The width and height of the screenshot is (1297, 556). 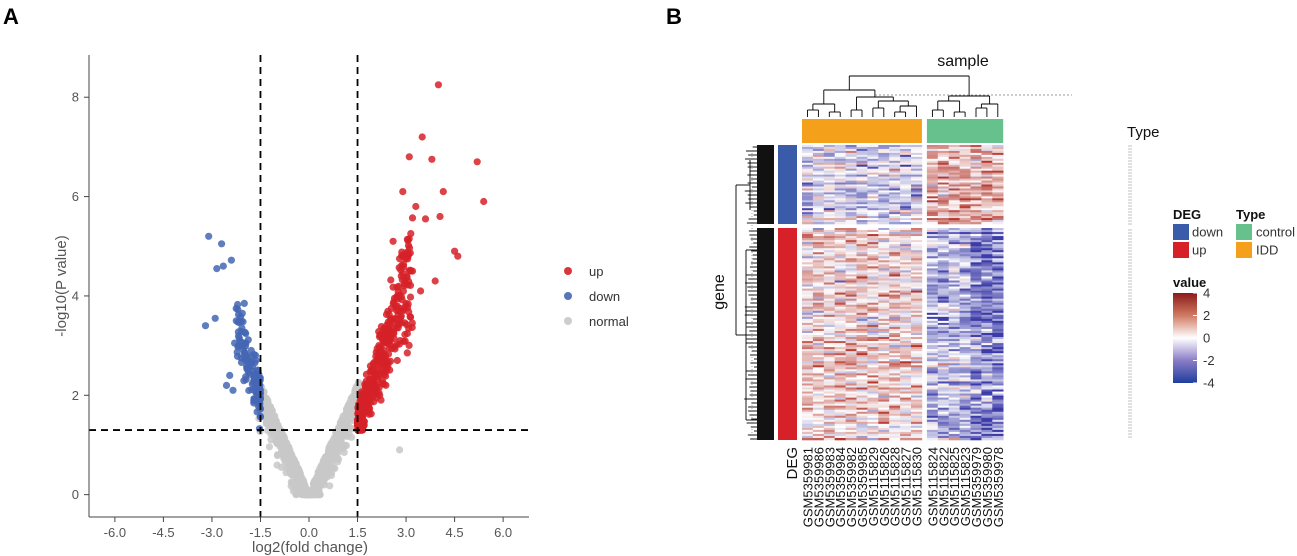 I want to click on type-legend-title: Type, so click(x=1250, y=214).